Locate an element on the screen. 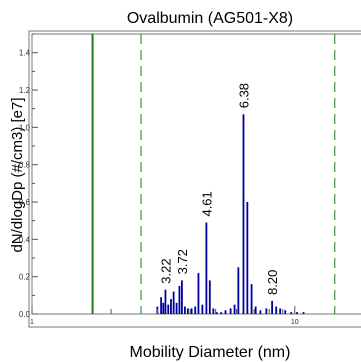 This screenshot has width=361, height=362. peak-label: 4.61 is located at coordinates (206, 203).